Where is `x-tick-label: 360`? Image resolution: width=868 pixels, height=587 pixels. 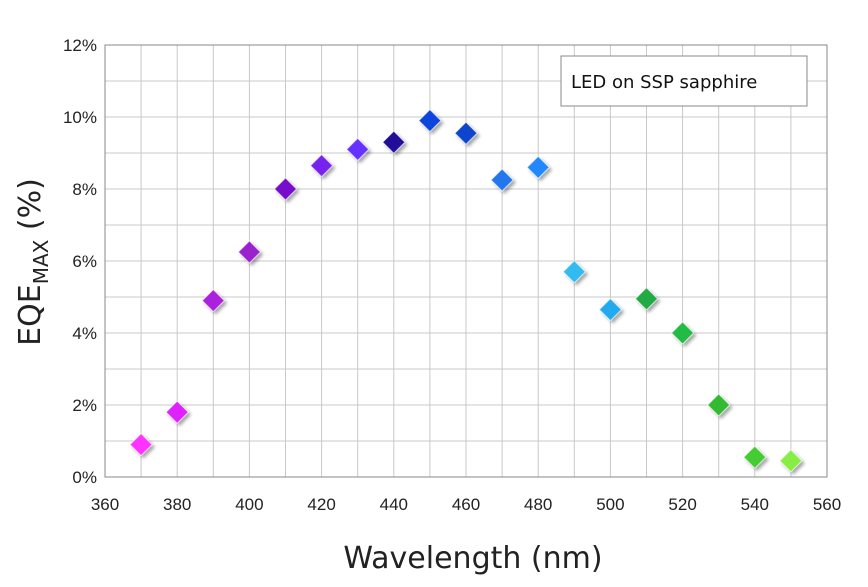 x-tick-label: 360 is located at coordinates (105, 504).